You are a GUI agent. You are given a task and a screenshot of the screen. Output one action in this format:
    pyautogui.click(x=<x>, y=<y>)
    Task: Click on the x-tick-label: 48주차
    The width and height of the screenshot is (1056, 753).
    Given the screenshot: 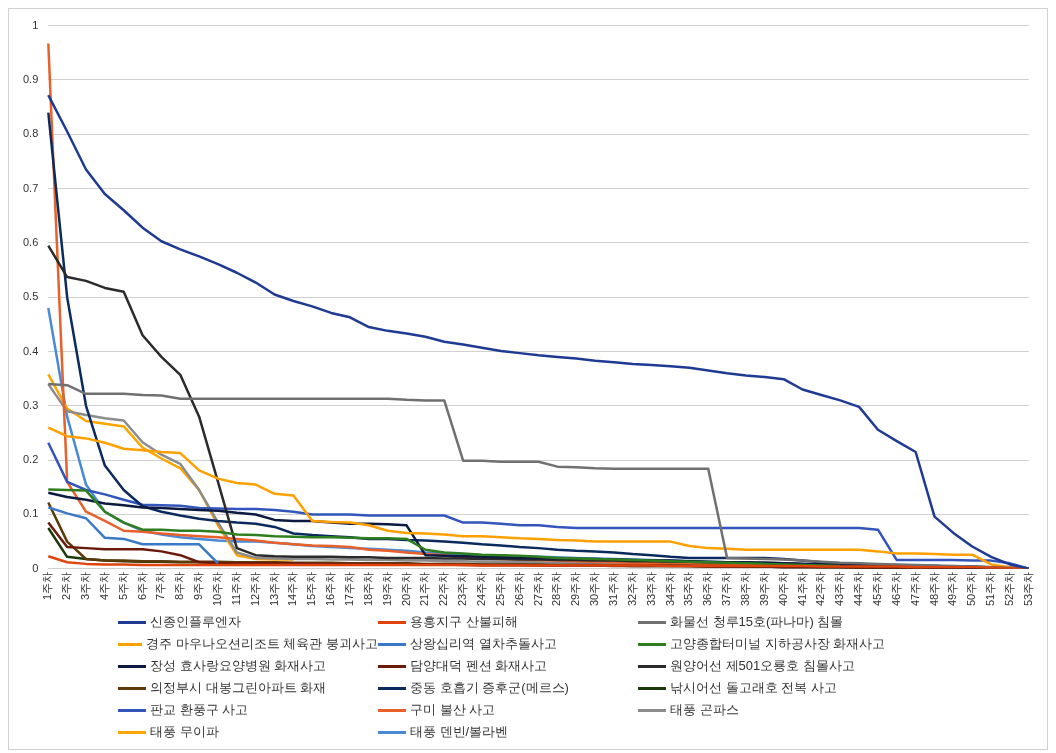 What is the action you would take?
    pyautogui.click(x=933, y=589)
    